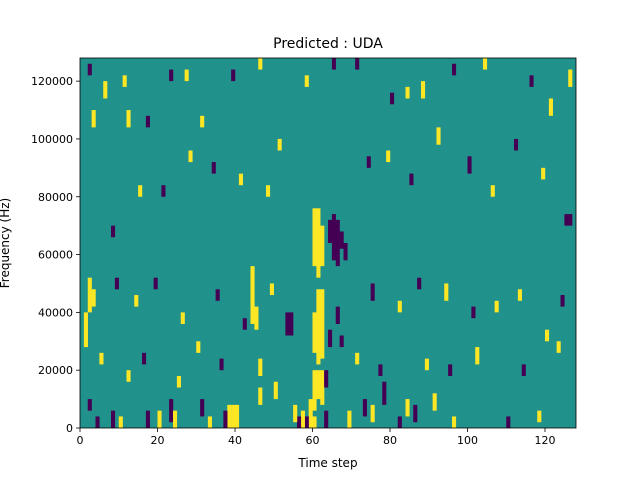 This screenshot has width=640, height=480. I want to click on y-tick-label: 100000, so click(52, 139).